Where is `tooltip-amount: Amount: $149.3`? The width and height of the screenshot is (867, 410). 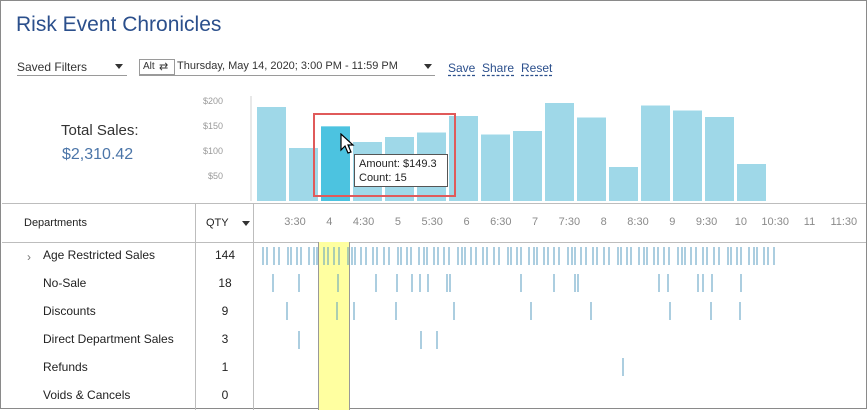 tooltip-amount: Amount: $149.3 is located at coordinates (398, 164).